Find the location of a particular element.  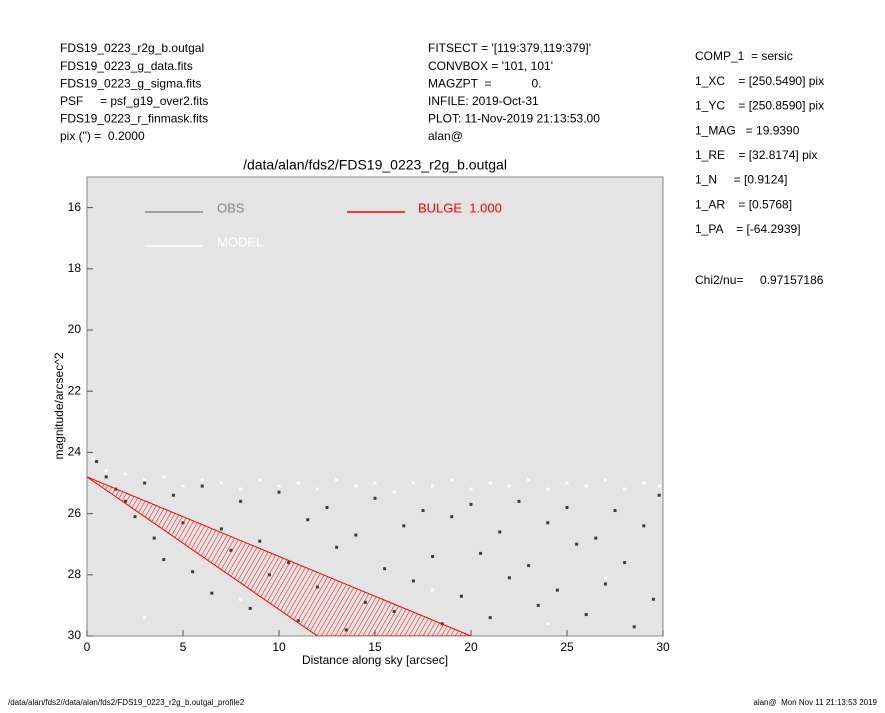

y-tick-label: 16 is located at coordinates (75, 207).